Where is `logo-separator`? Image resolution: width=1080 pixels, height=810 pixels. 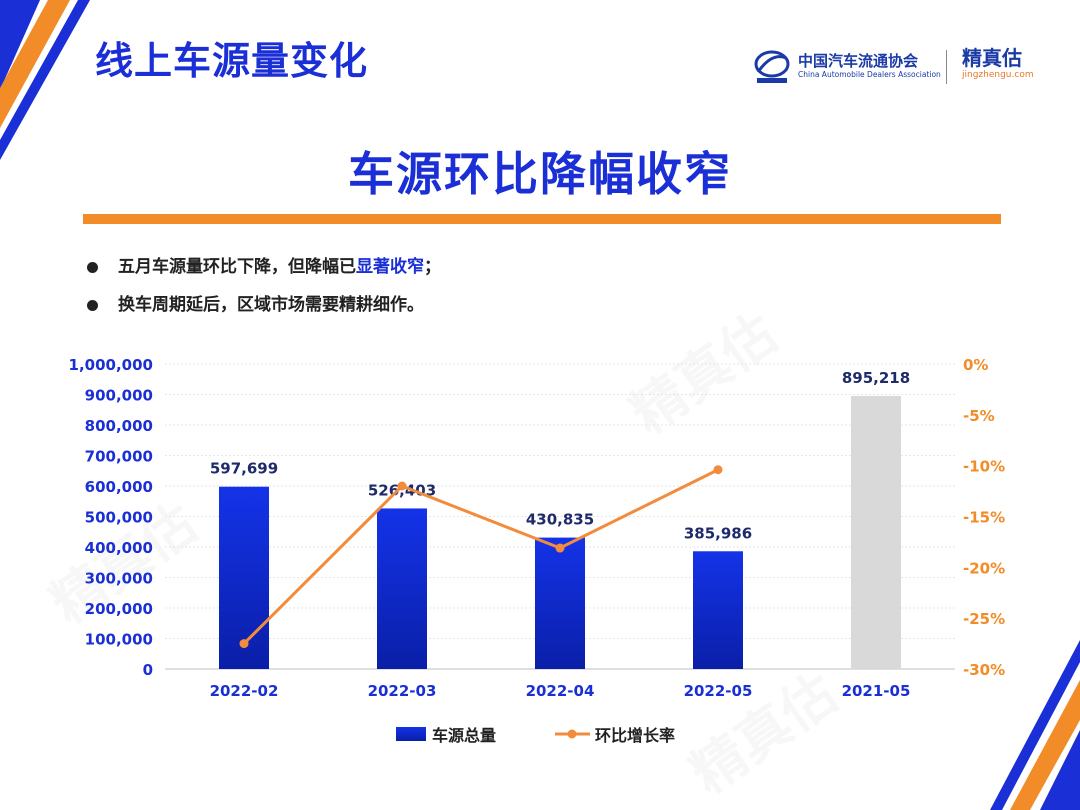
logo-separator is located at coordinates (946, 67).